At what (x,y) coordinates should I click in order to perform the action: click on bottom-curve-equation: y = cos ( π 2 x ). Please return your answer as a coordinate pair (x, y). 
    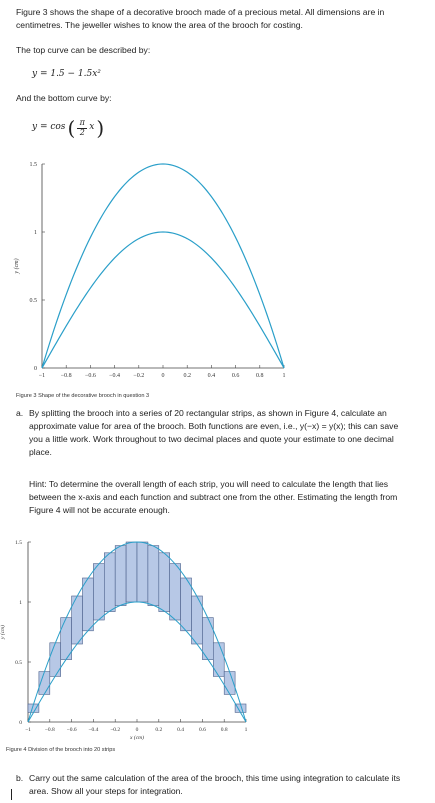
    Looking at the image, I should click on (68, 128).